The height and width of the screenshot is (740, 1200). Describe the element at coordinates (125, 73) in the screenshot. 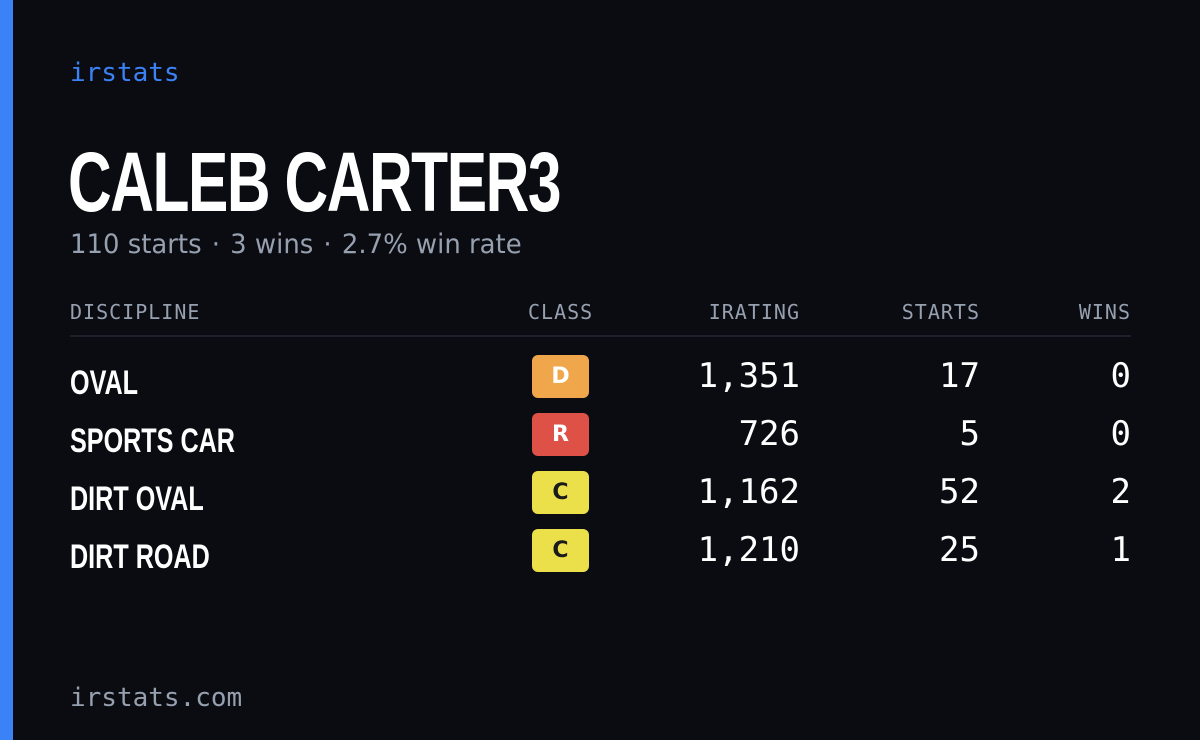

I see `brand-logo-text: irstats` at that location.